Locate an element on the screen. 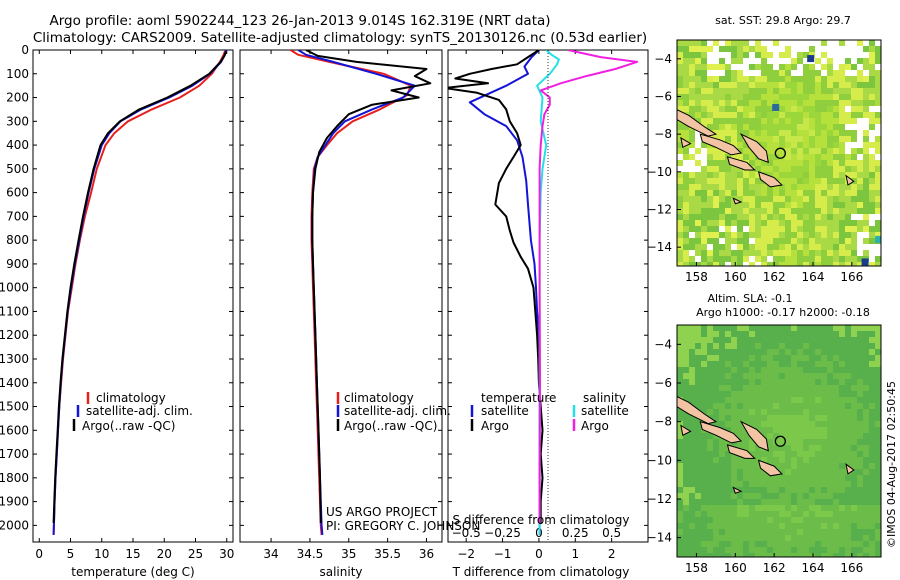 The image size is (900, 580). y-tick-label: 1700 is located at coordinates (14, 454).